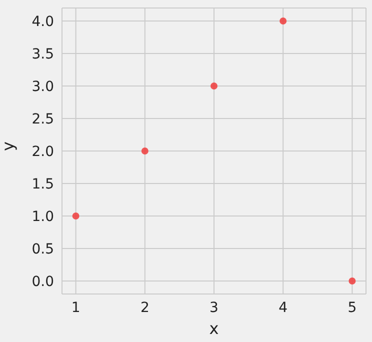 The height and width of the screenshot is (342, 372). Describe the element at coordinates (75, 308) in the screenshot. I see `x-tick-label: 1` at that location.